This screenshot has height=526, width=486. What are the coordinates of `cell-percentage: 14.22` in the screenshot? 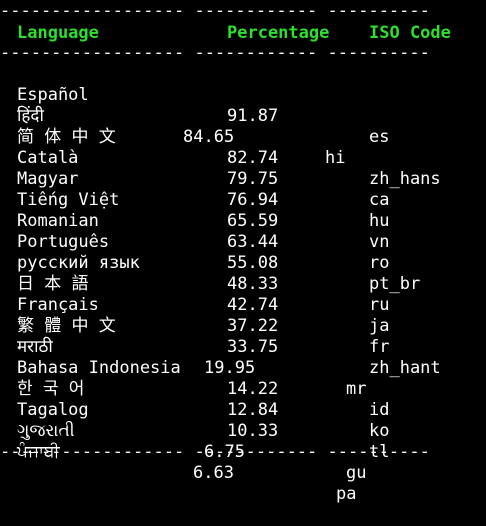 It's located at (253, 389).